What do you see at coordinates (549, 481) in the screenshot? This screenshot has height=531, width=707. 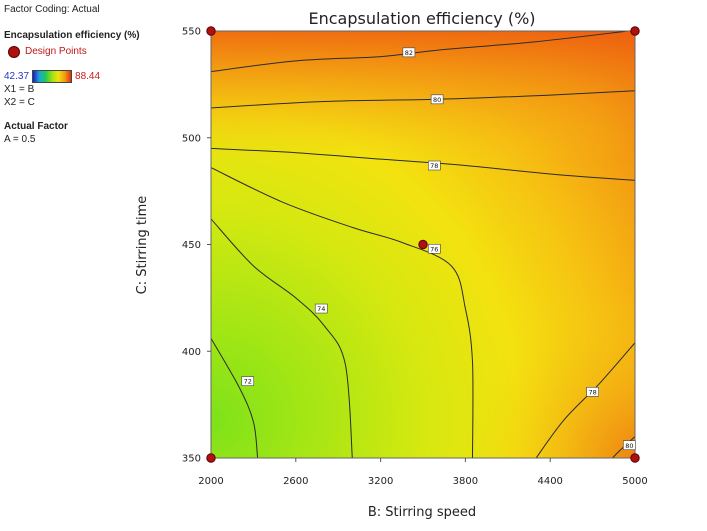 I see `x-tick-label: 4400` at bounding box center [549, 481].